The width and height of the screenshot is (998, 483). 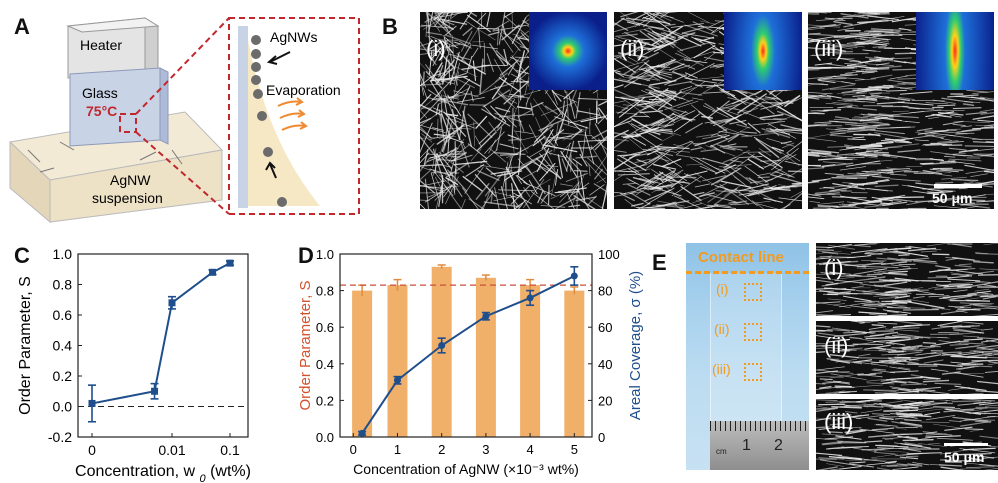 What do you see at coordinates (22, 255) in the screenshot?
I see `panel-letter-c: C` at bounding box center [22, 255].